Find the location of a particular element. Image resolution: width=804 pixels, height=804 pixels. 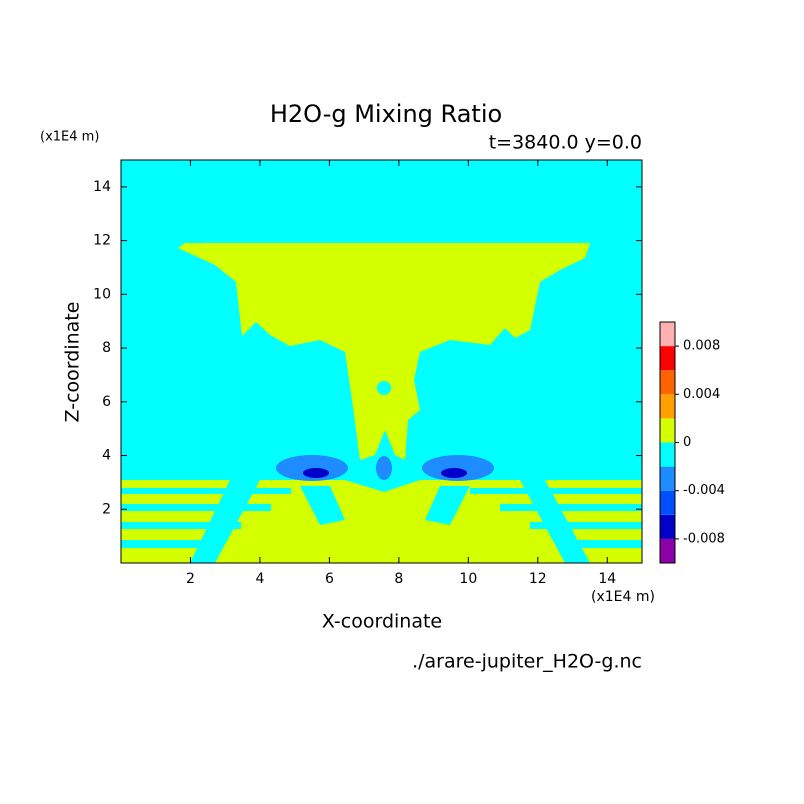

y-tick-label: 8 is located at coordinates (106, 348).